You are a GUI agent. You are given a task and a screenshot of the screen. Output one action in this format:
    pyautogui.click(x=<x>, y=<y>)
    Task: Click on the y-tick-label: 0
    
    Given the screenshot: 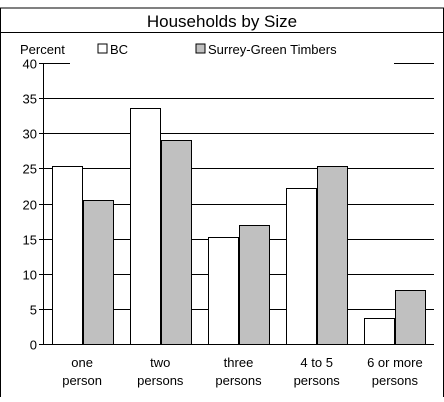 What is the action you would take?
    pyautogui.click(x=33, y=345)
    